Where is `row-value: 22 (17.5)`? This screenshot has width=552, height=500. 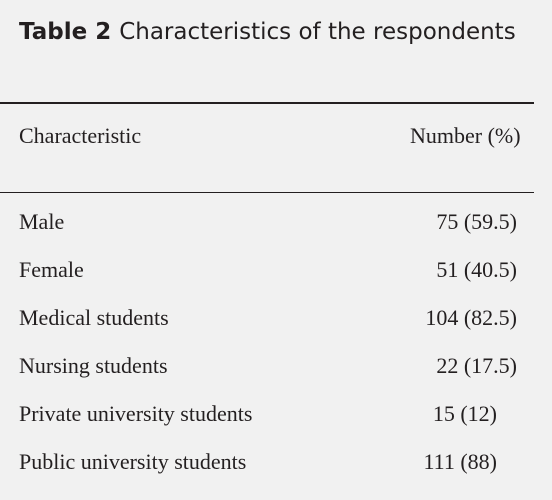 row-value: 22 (17.5) is located at coordinates (476, 365).